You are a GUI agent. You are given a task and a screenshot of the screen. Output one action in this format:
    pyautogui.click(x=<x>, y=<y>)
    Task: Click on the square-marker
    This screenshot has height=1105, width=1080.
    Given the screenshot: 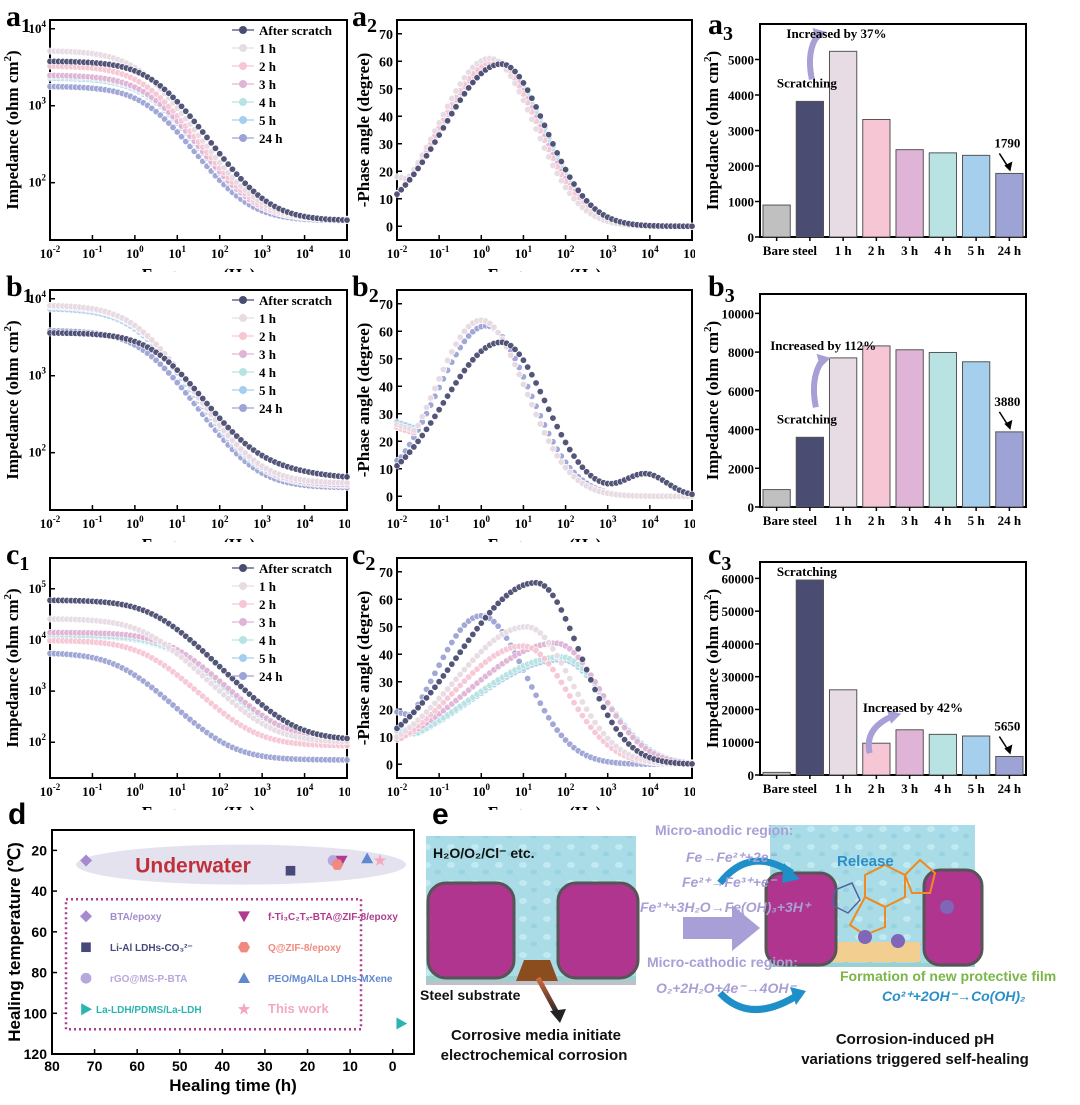 What is the action you would take?
    pyautogui.click(x=86, y=947)
    